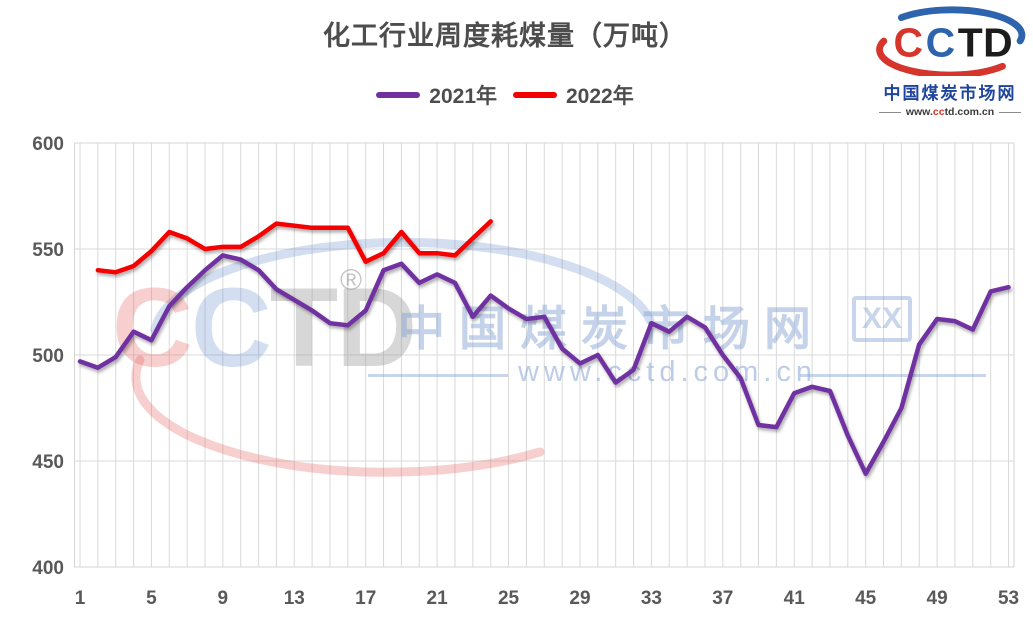  What do you see at coordinates (505, 36) in the screenshot?
I see `chart-title: 化工行业周度耗煤量（万吨）` at bounding box center [505, 36].